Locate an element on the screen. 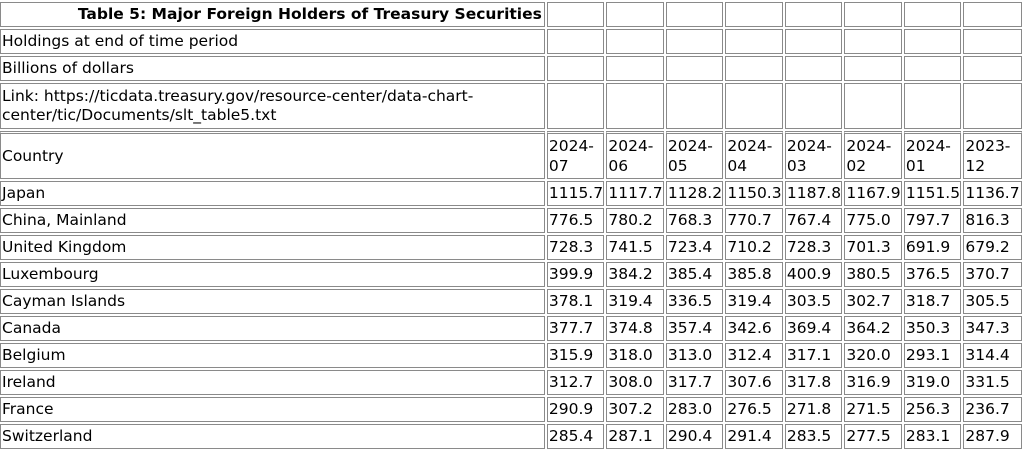 This screenshot has height=455, width=1026. value-cell: 377.7 is located at coordinates (575, 328).